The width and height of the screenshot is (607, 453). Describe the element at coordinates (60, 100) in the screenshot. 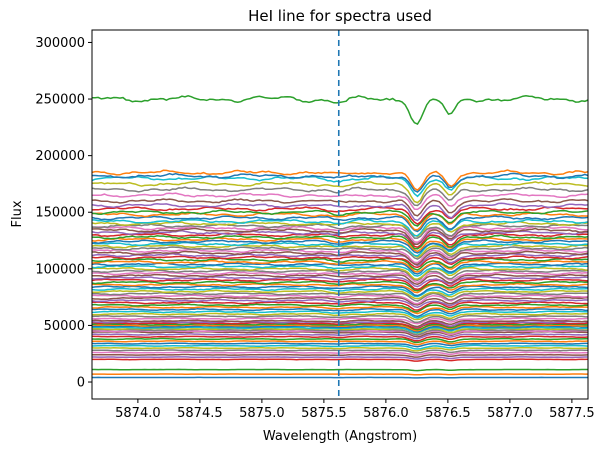

I see `y-tick-label: 250000` at that location.